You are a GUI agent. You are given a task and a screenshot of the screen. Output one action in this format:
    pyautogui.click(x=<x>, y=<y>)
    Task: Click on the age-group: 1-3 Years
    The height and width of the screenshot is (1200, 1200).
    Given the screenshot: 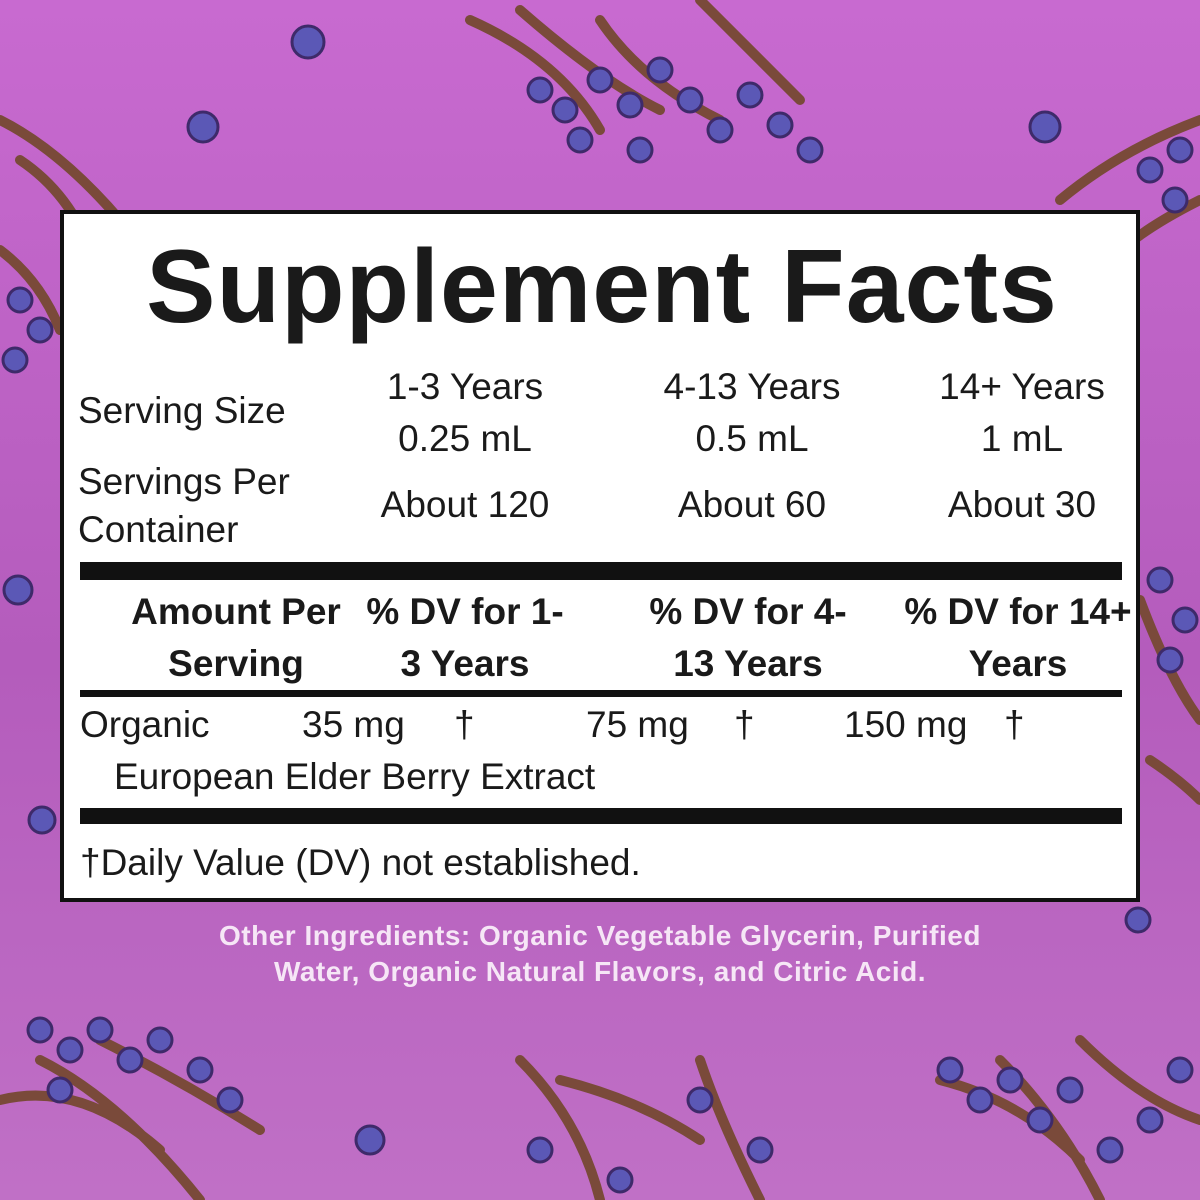 What is the action you would take?
    pyautogui.click(x=465, y=386)
    